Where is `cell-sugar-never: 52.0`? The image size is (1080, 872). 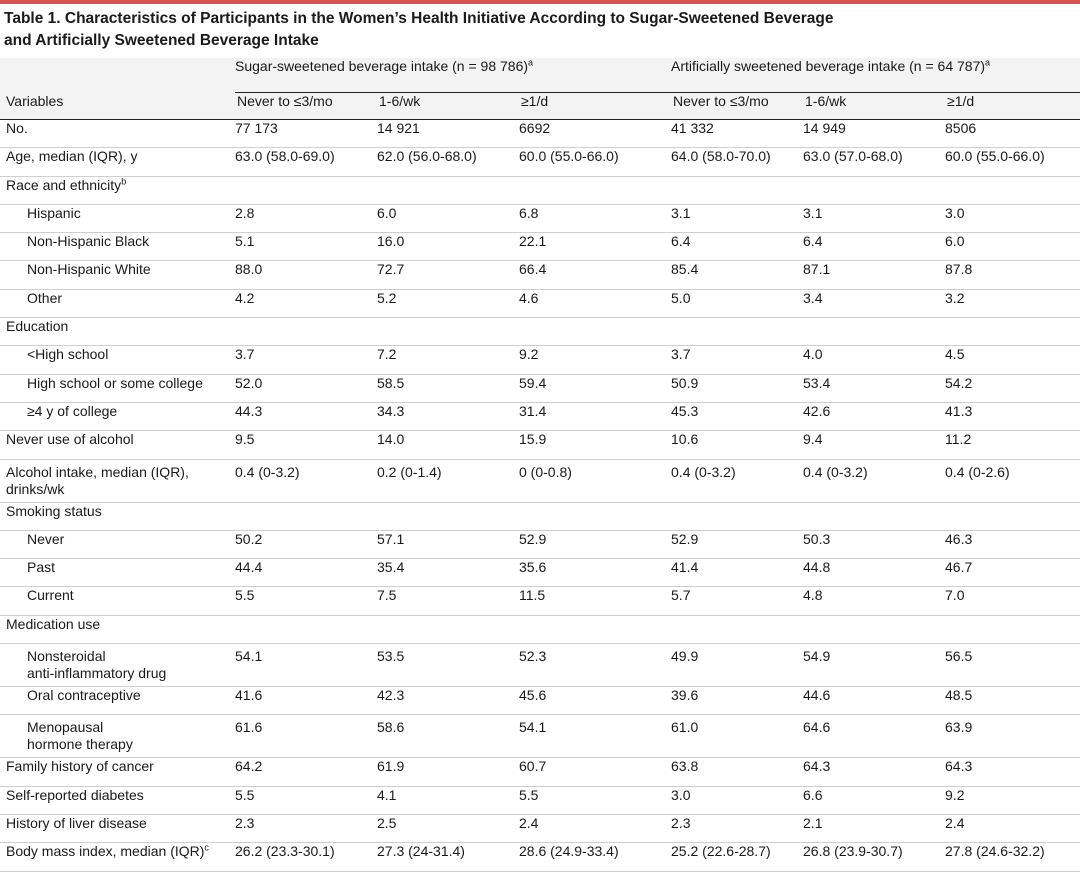
cell-sugar-never: 52.0 is located at coordinates (249, 382).